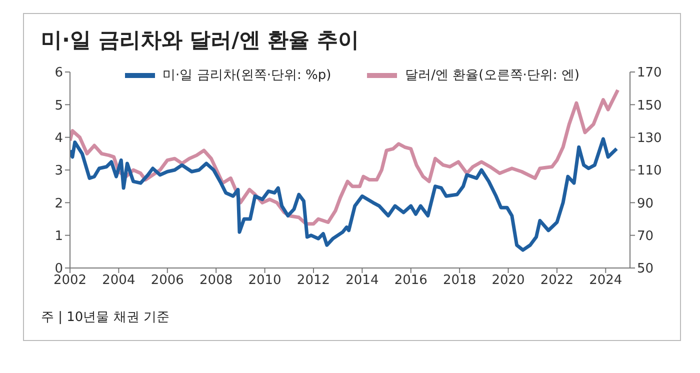  What do you see at coordinates (247, 75) in the screenshot?
I see `legend-label: 미·일 금리차(왼쪽·단위: %p)` at bounding box center [247, 75].